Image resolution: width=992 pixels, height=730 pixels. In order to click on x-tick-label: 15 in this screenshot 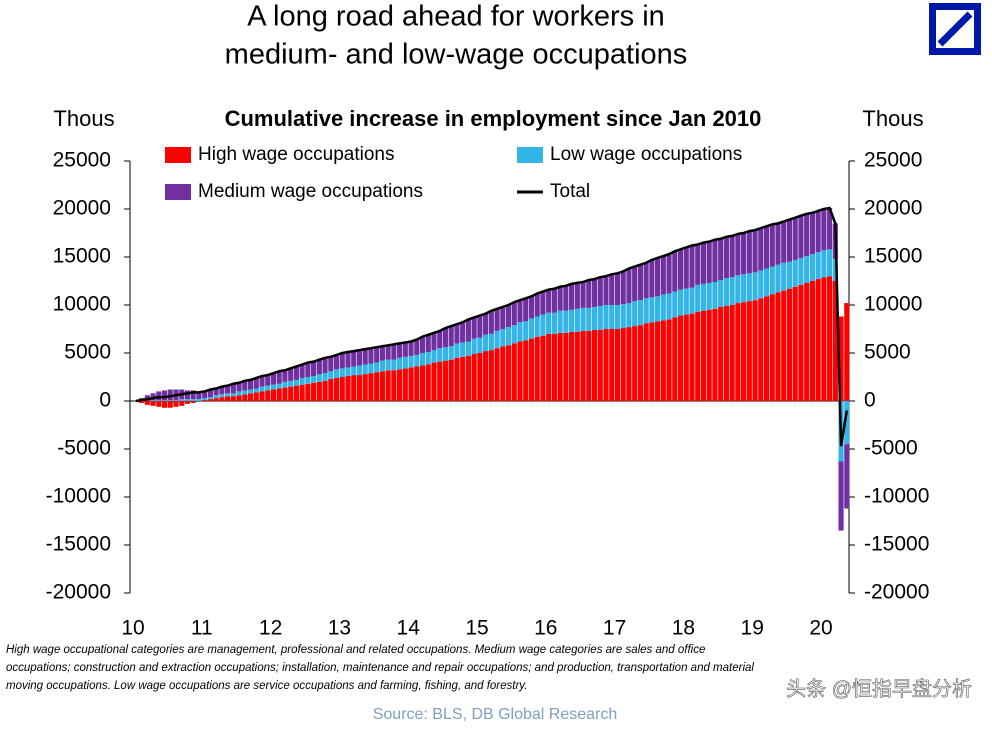, I will do `click(476, 628)`.